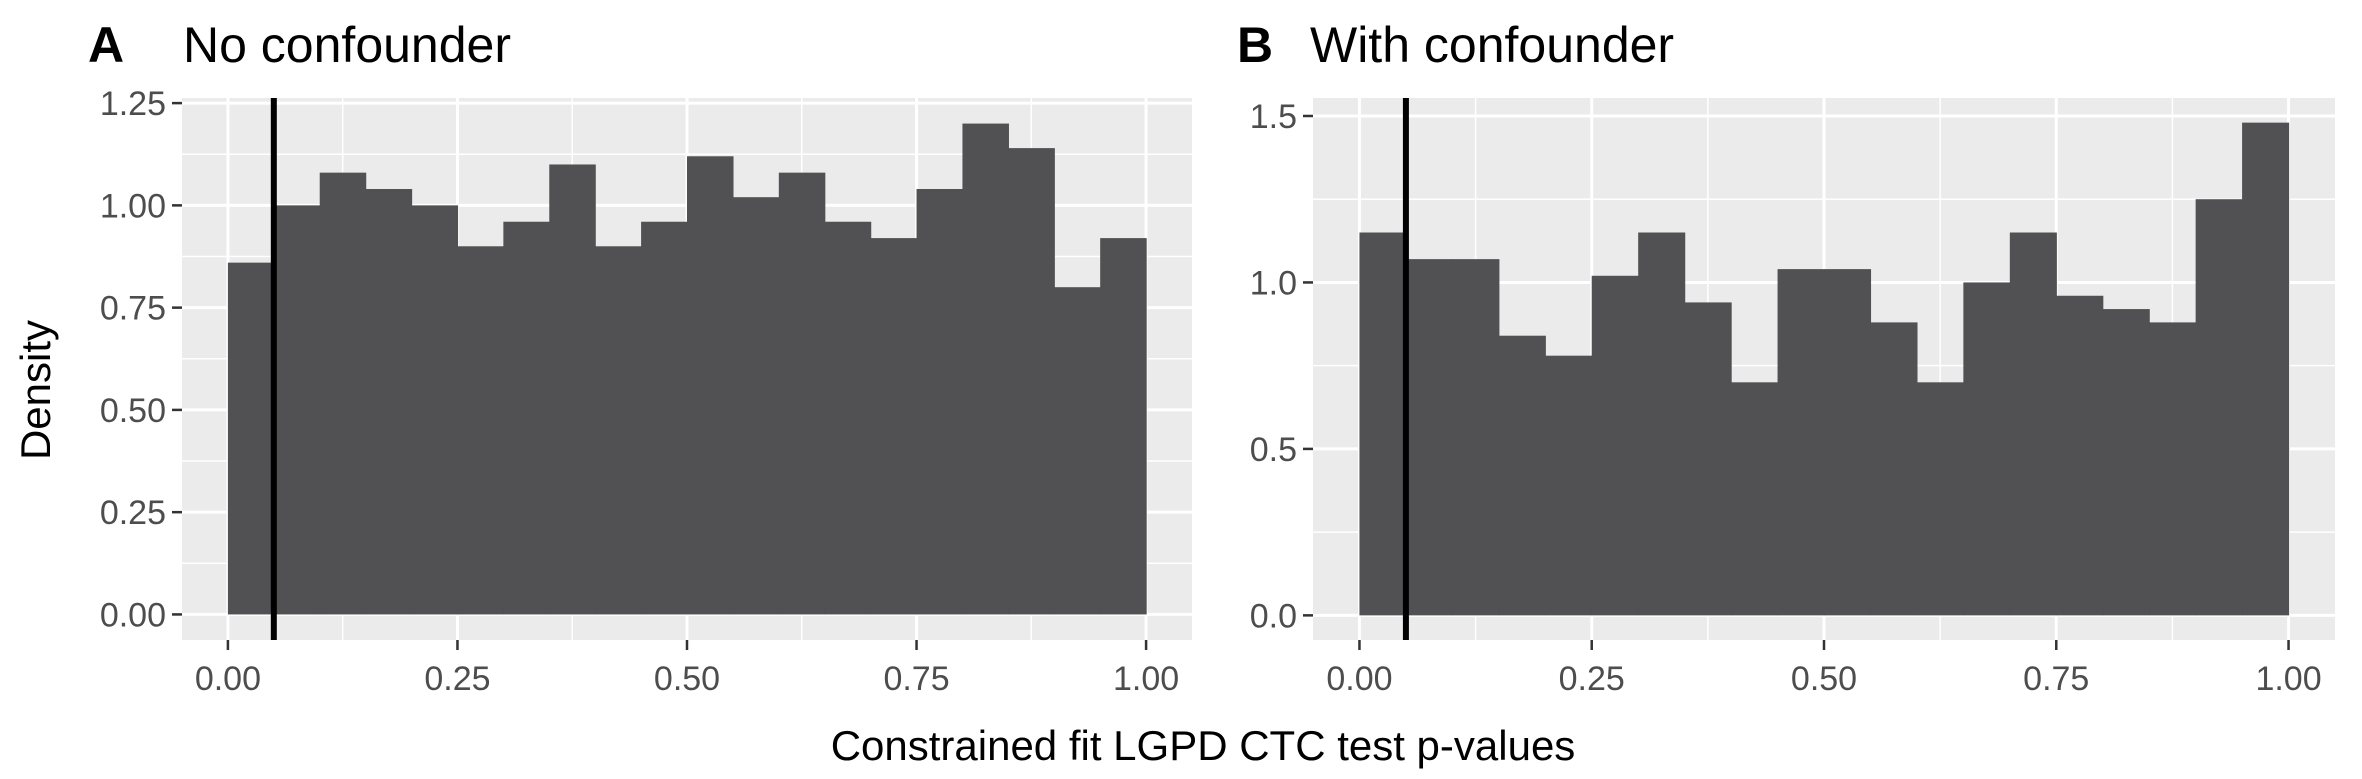  What do you see at coordinates (1203, 745) in the screenshot?
I see `x-axis-title: Constrained fit LGPD CTC test p-values` at bounding box center [1203, 745].